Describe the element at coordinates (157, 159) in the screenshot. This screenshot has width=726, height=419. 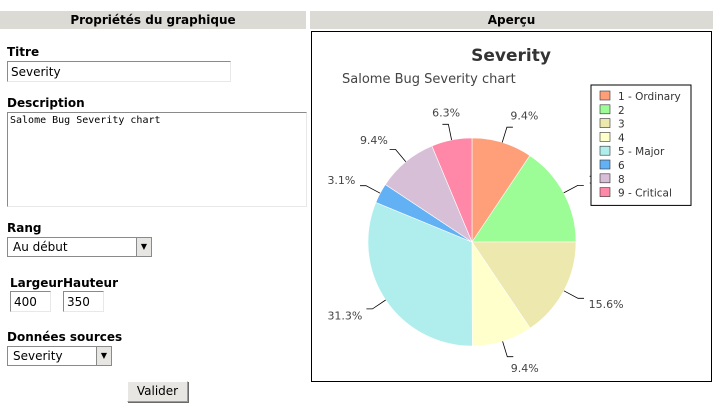
I see `description-textarea: Salome Bug Severity chart` at that location.